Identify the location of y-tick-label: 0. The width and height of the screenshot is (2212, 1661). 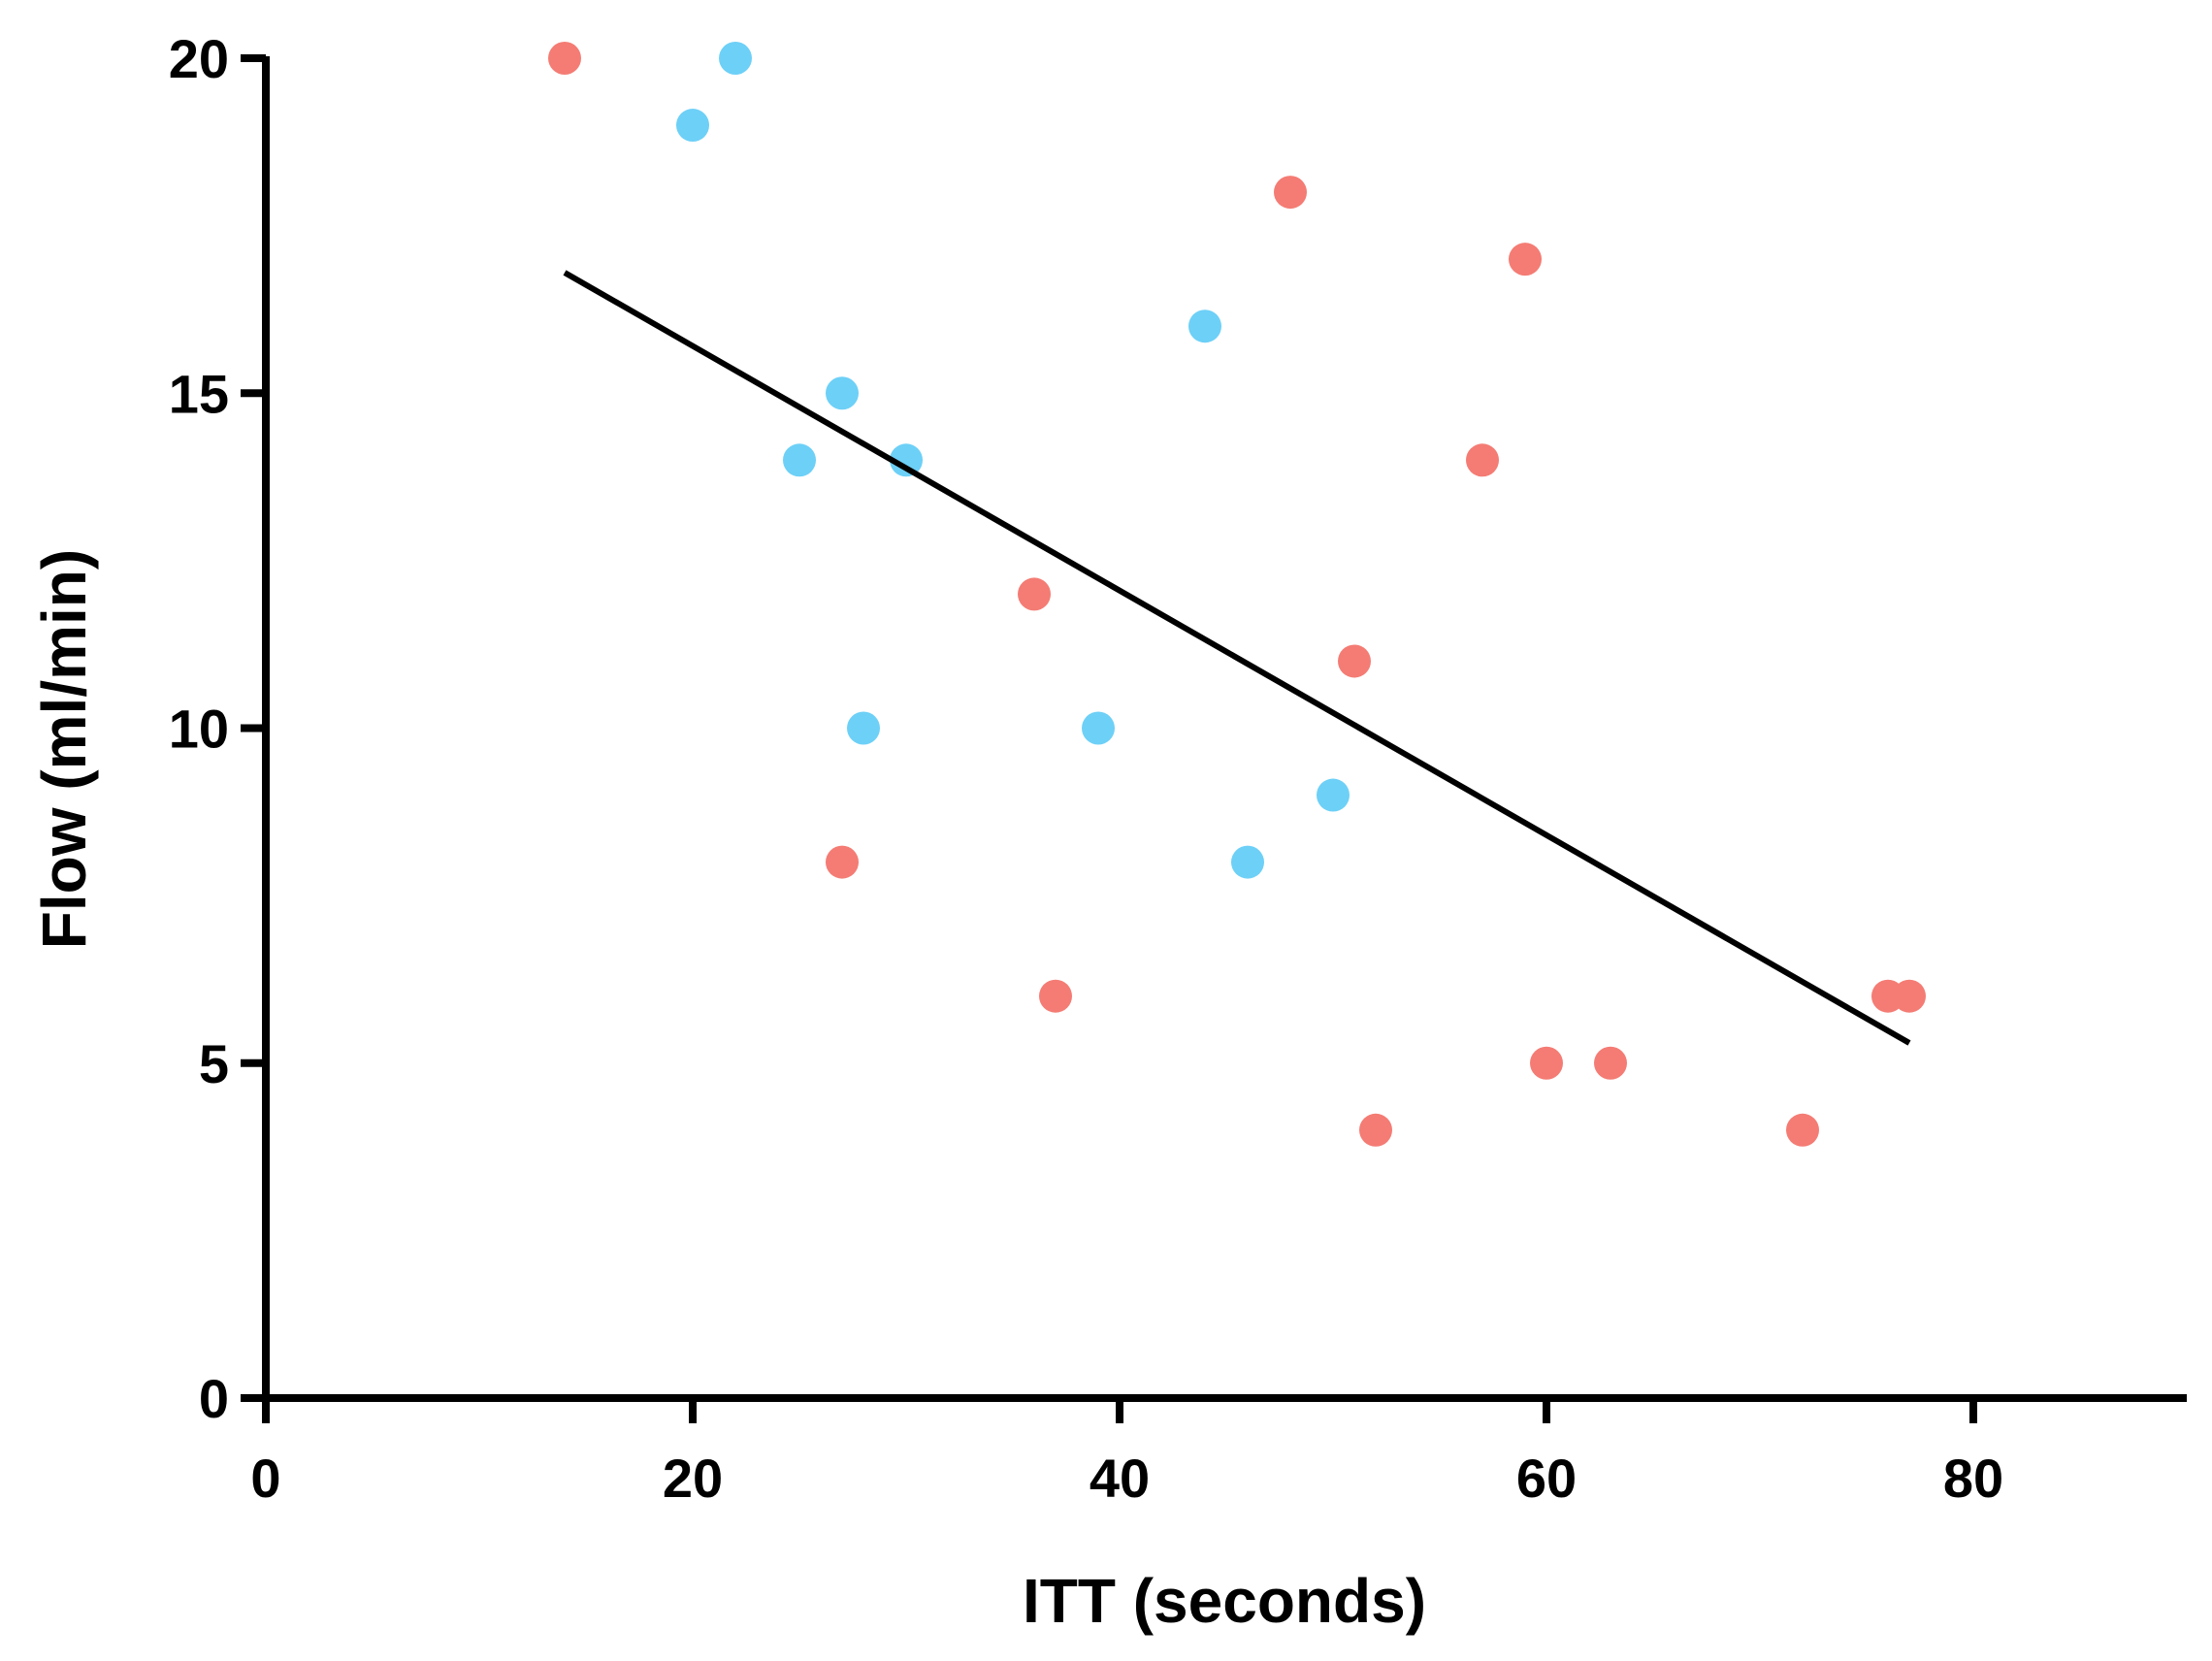
(214, 1398).